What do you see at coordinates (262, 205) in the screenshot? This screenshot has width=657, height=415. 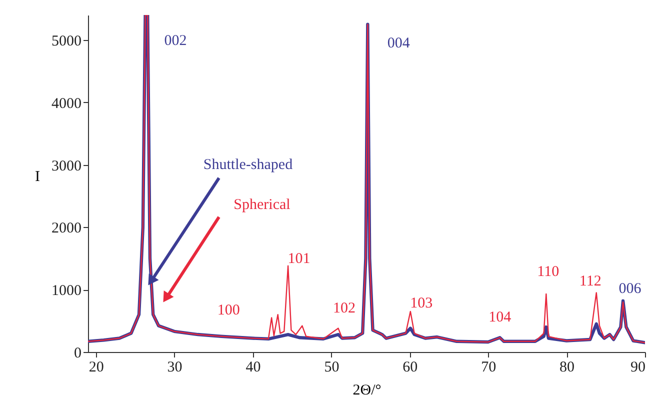 I see `text: Spherical` at bounding box center [262, 205].